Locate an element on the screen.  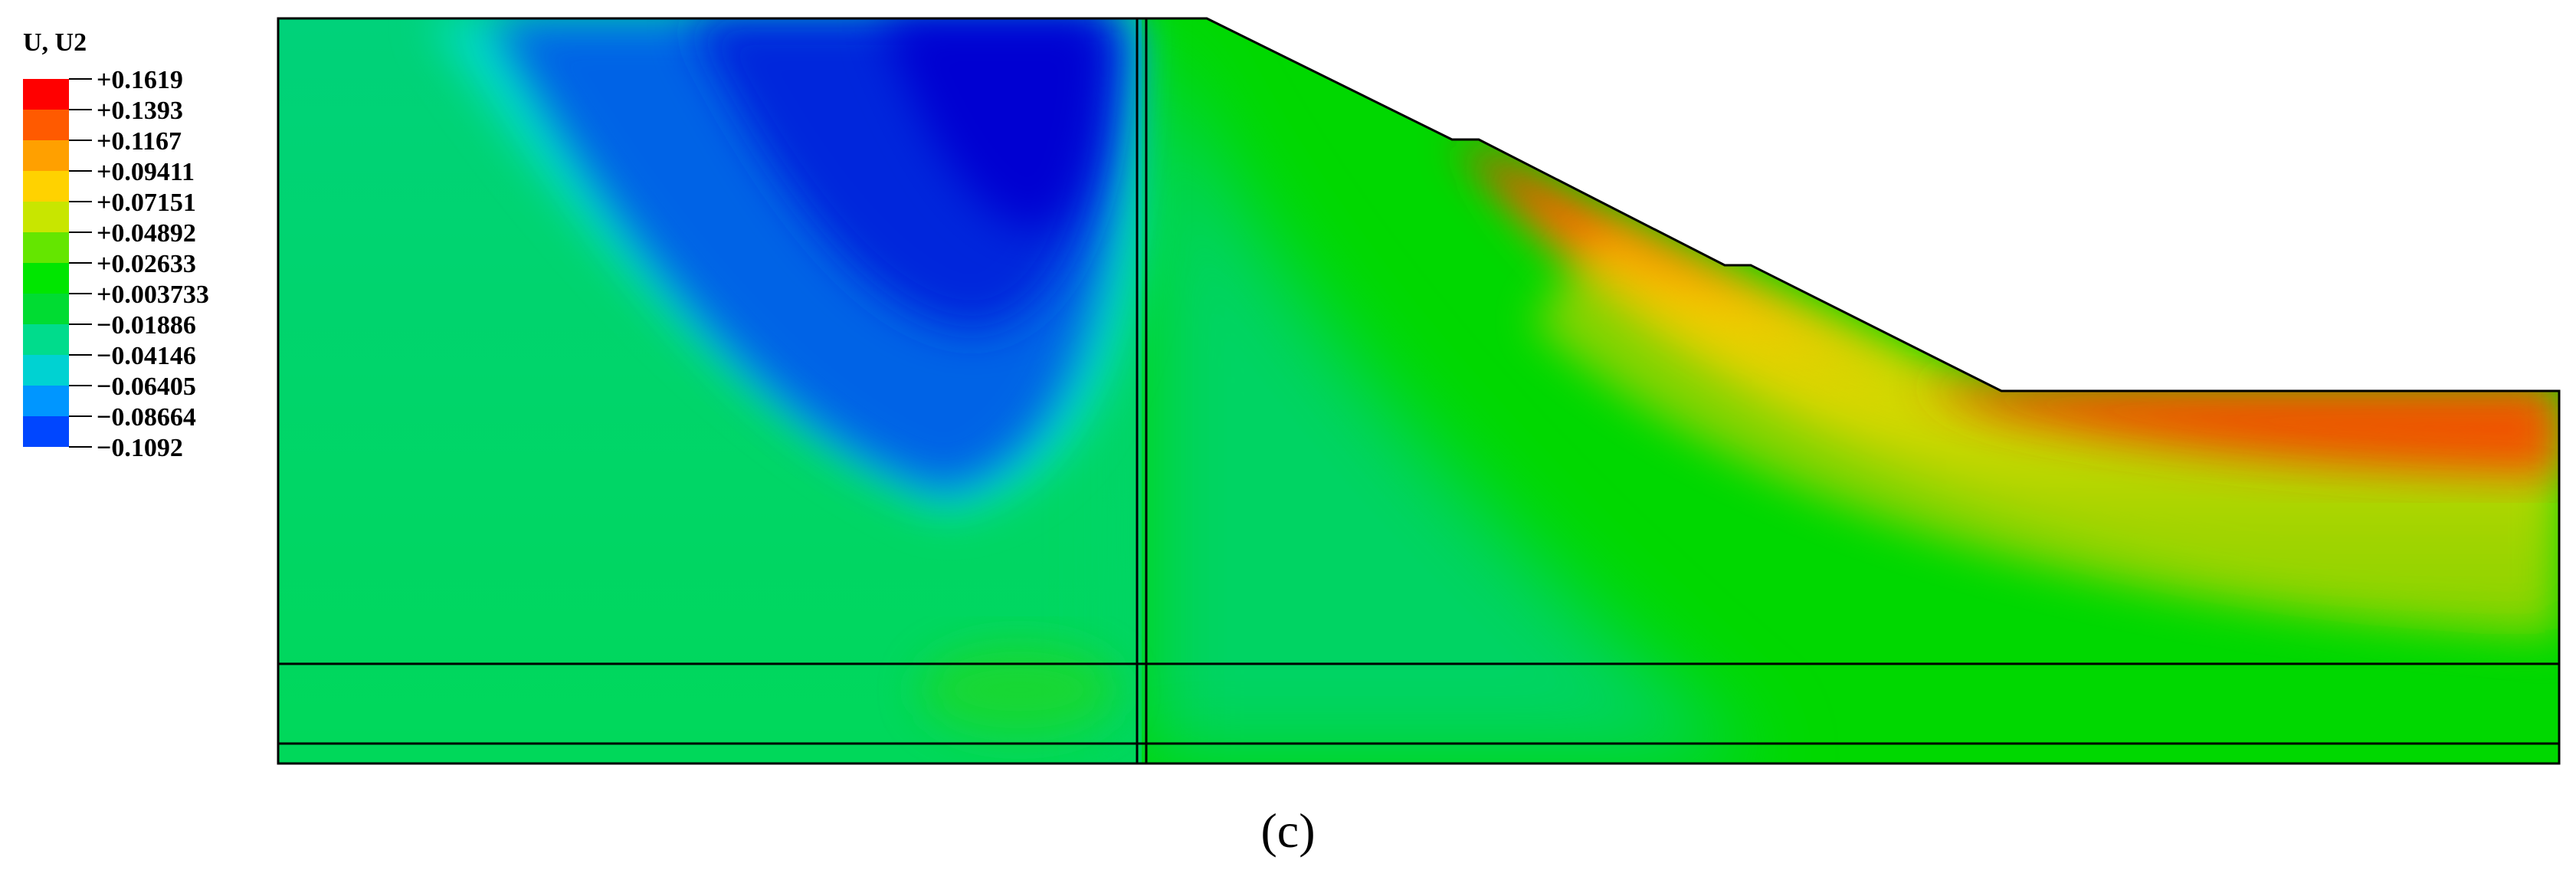
legend-value: −0.06405 is located at coordinates (146, 387).